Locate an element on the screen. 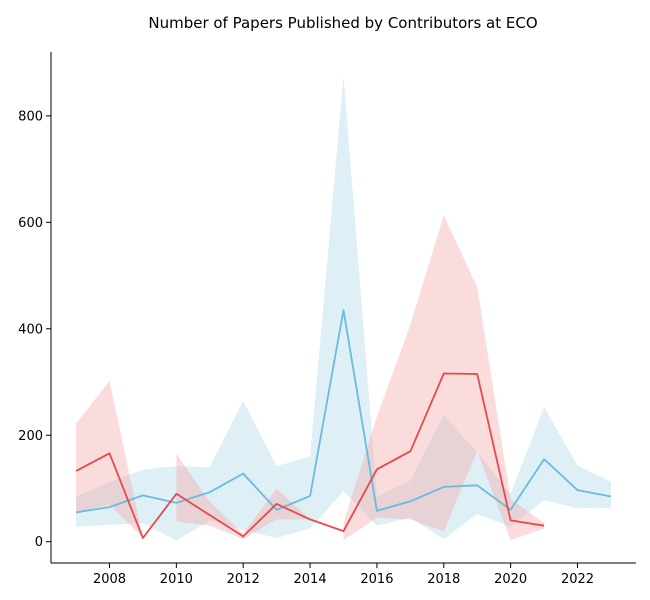  y-tick-label: 0 is located at coordinates (39, 542).